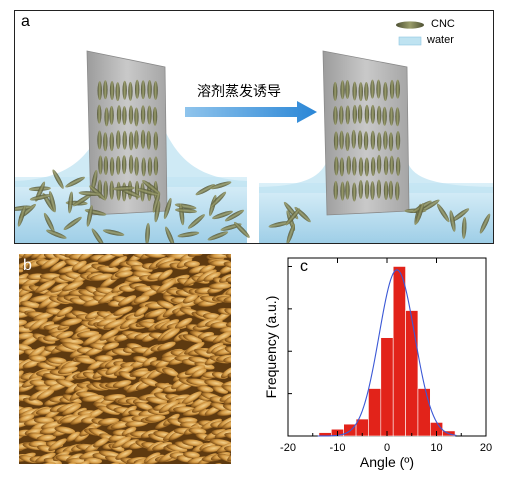  What do you see at coordinates (25, 21) in the screenshot?
I see `panel-a-label: a` at bounding box center [25, 21].